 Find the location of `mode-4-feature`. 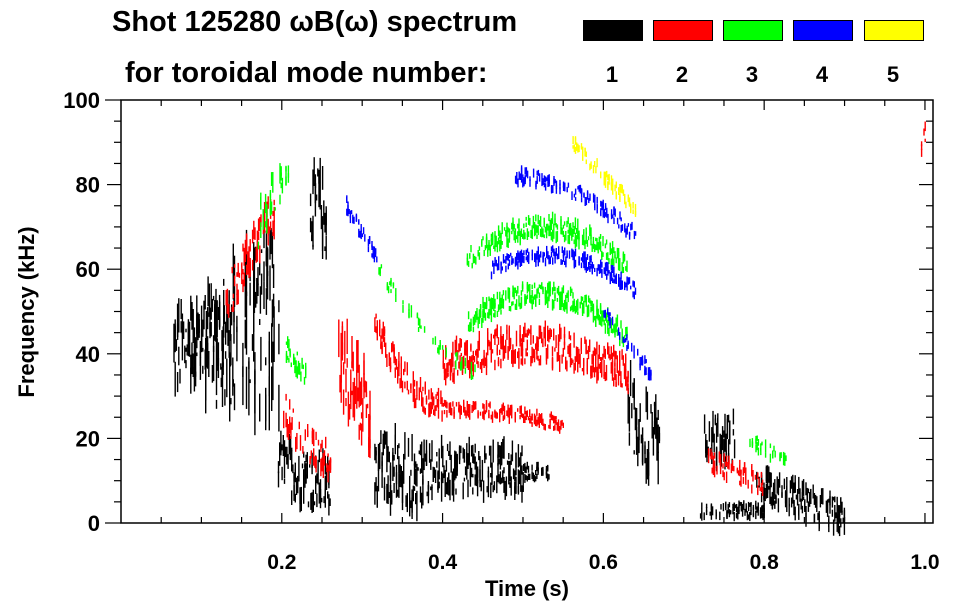

mode-4-feature is located at coordinates (362, 229).